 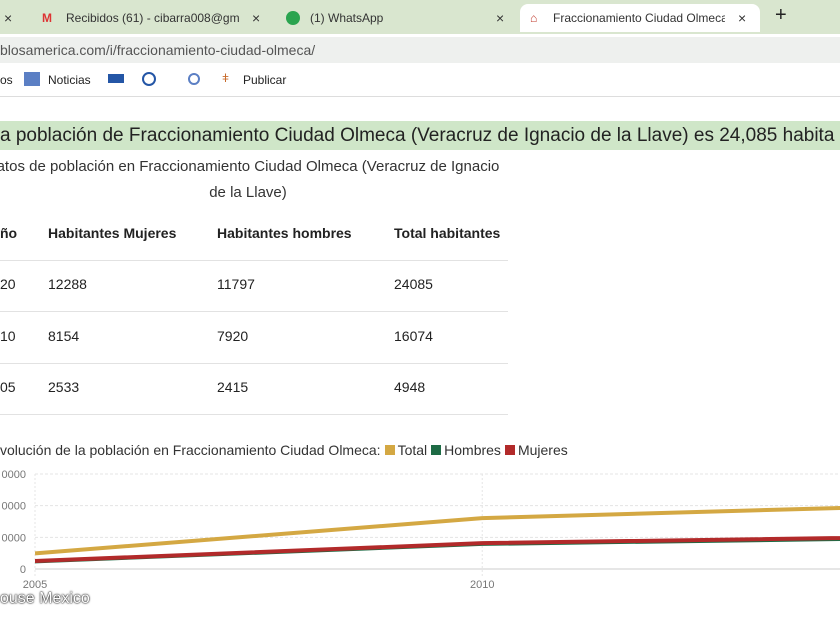 I want to click on new-tab: +, so click(x=781, y=15).